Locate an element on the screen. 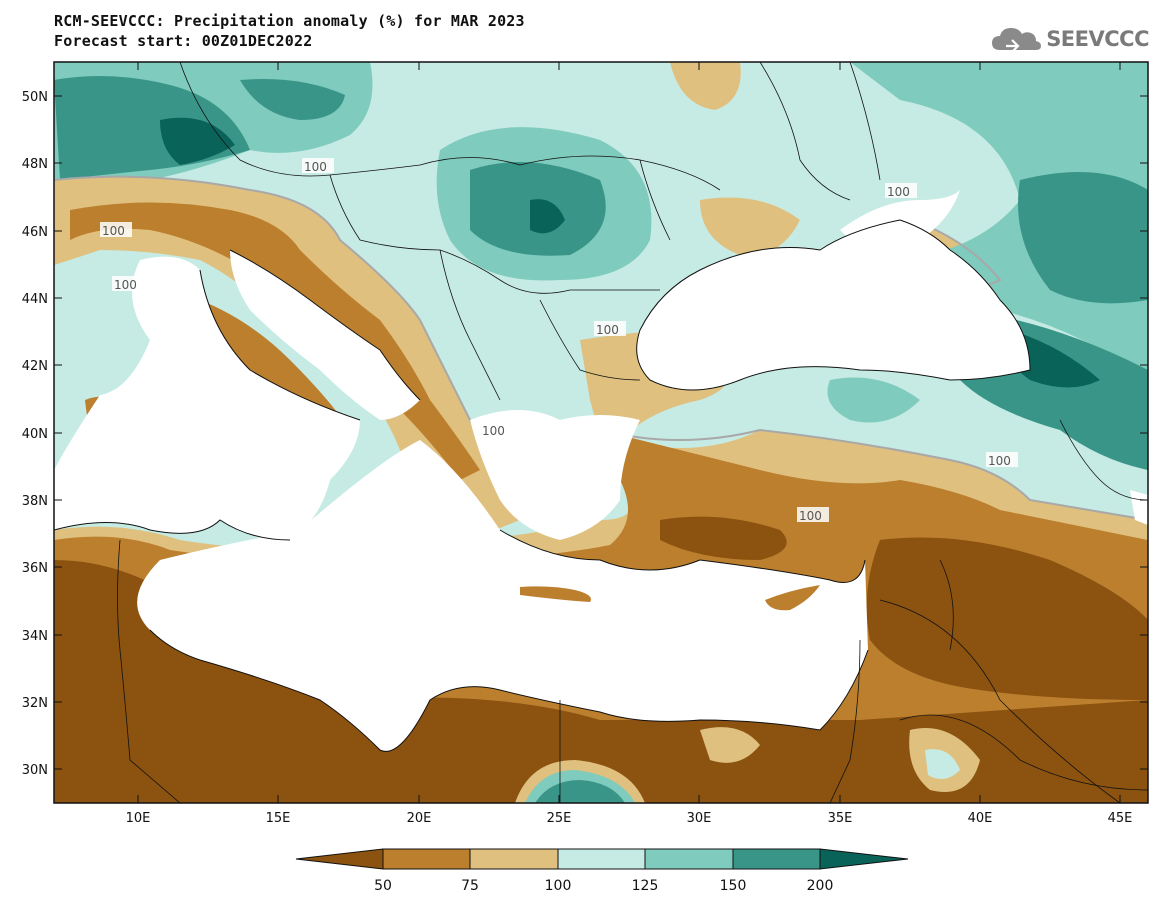 This screenshot has width=1165, height=907. lon-tick-label: 10E is located at coordinates (138, 818).